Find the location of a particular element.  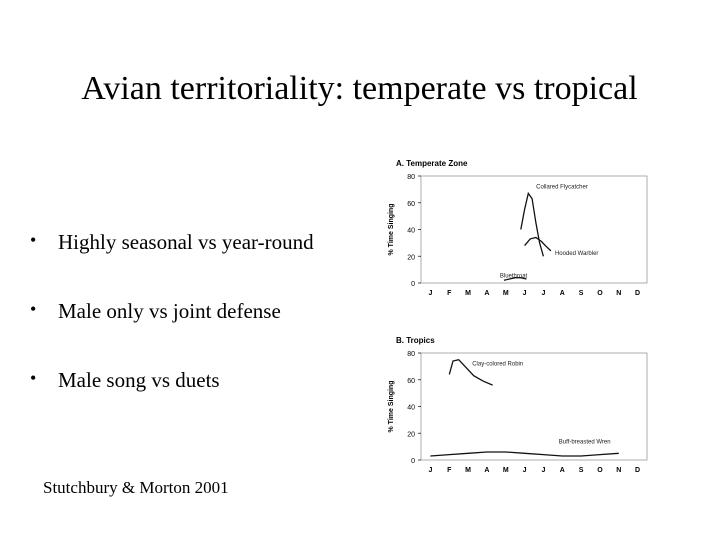

series-label: Clay-colored Robin is located at coordinates (497, 365).